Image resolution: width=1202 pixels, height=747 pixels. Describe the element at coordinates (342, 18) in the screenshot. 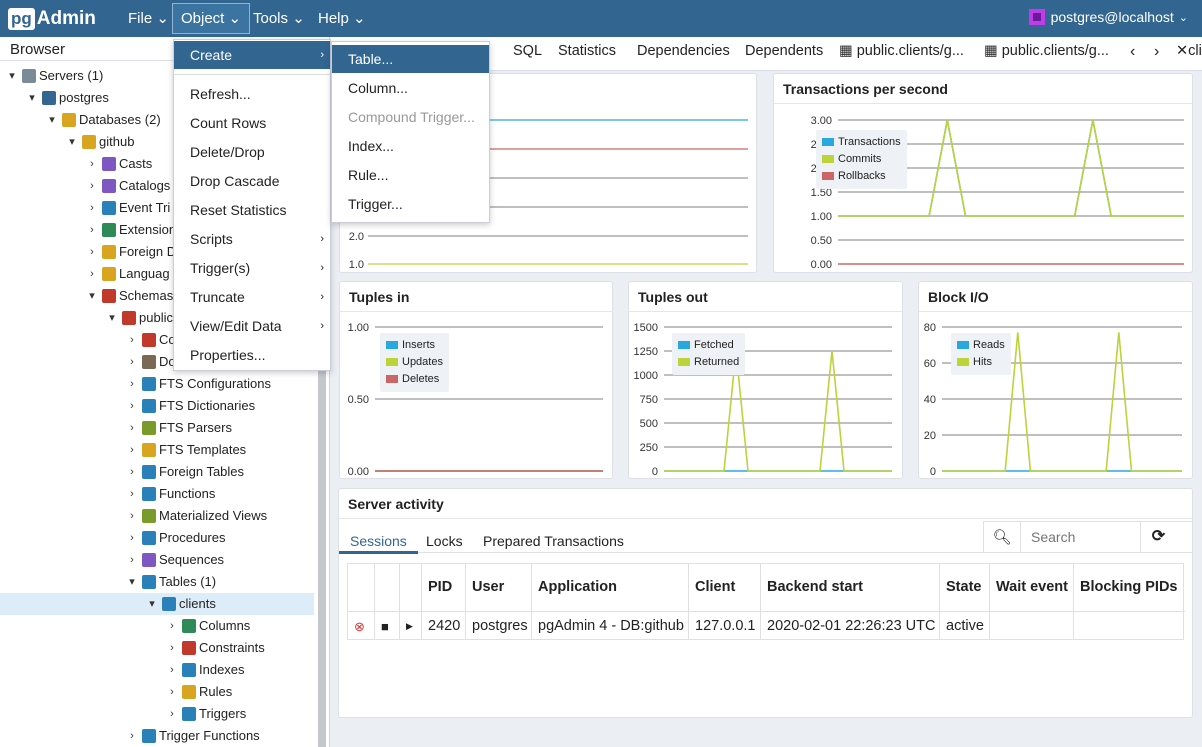

I see `menu-help: Help ⌄` at that location.